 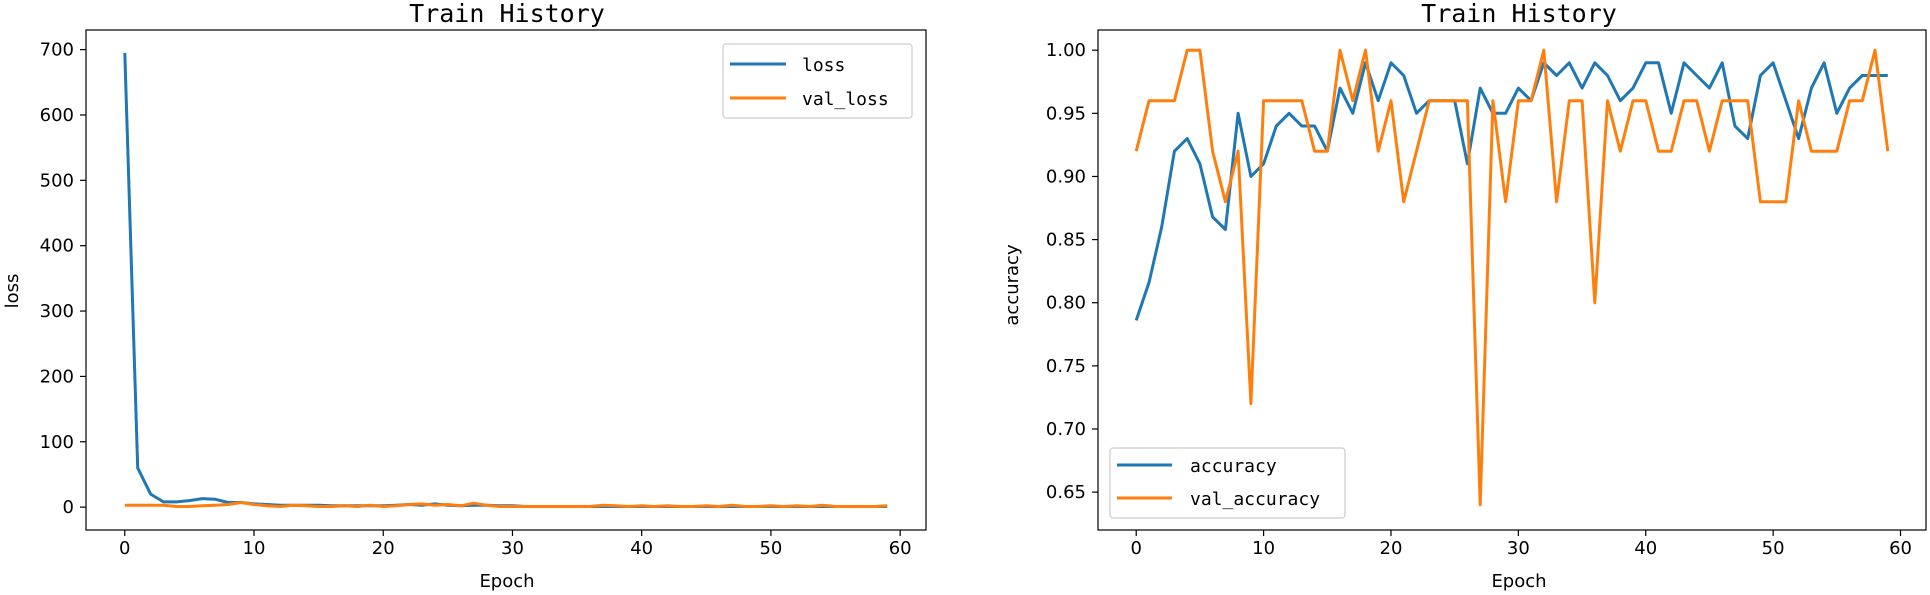 I want to click on accuracy-x-tick-label: 60, so click(x=1900, y=548).